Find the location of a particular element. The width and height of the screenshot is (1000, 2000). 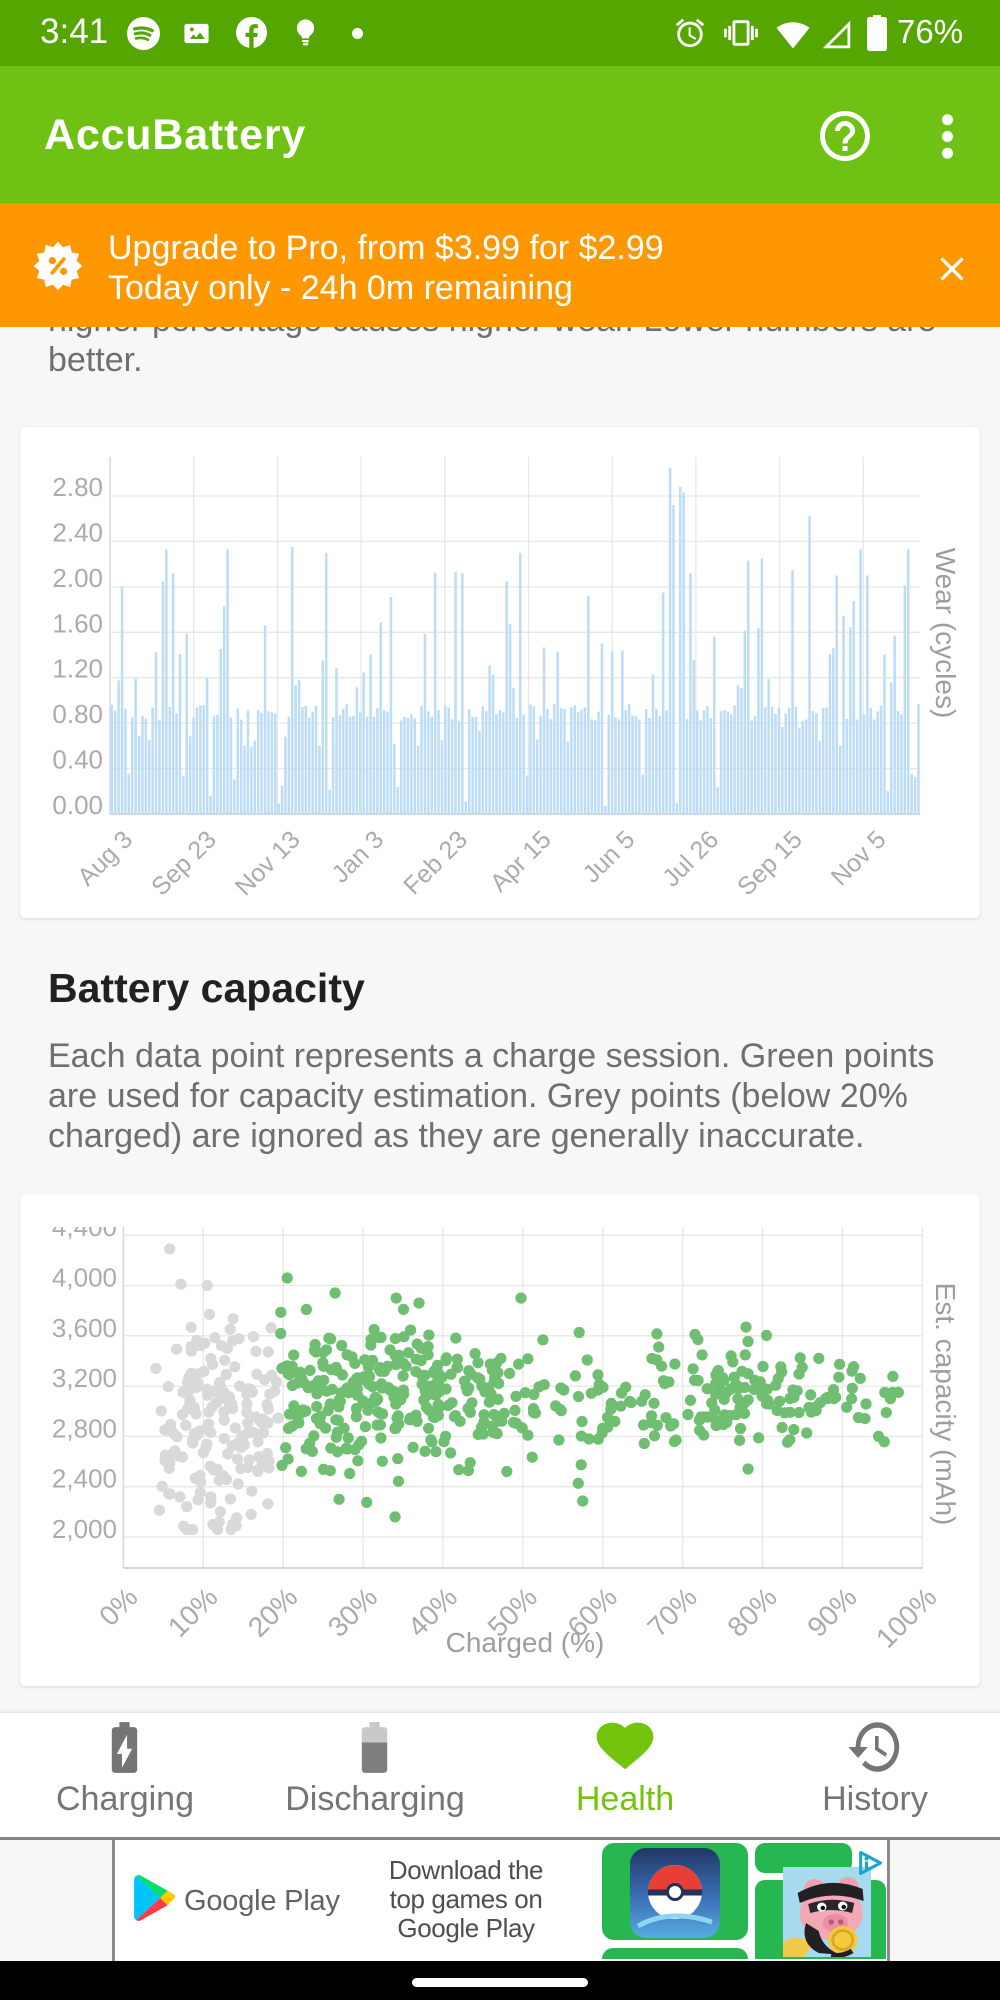

svg-text: Nov 5 is located at coordinates (859, 858).